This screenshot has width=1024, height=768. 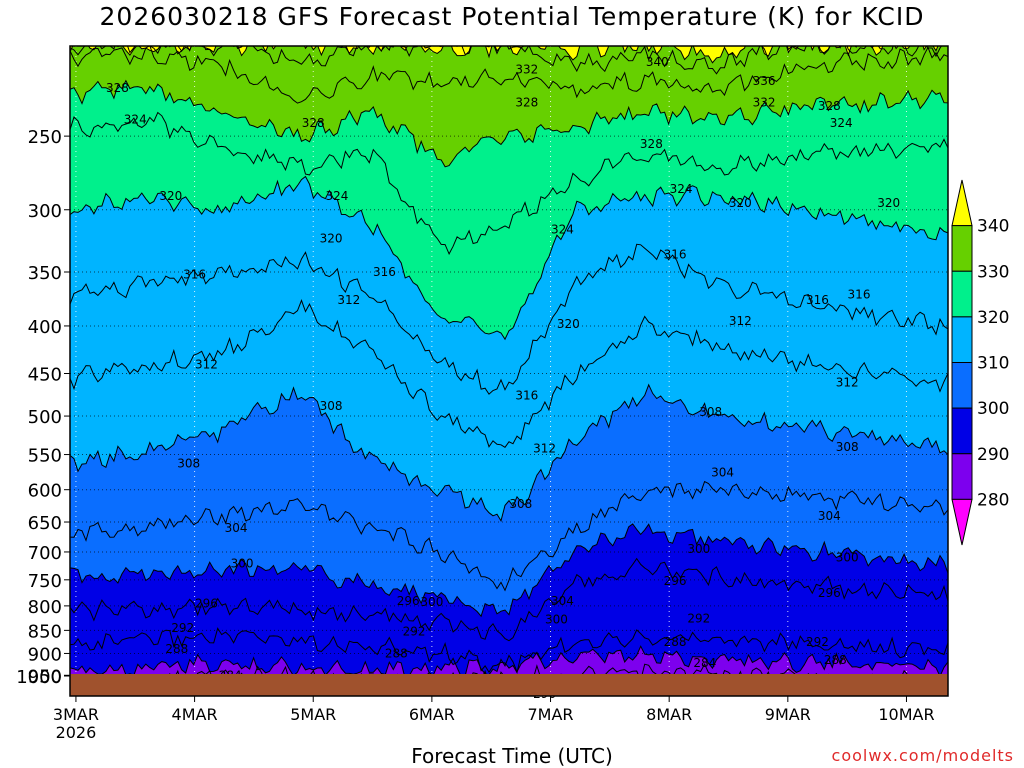 What do you see at coordinates (657, 62) in the screenshot?
I see `contour-label: 340` at bounding box center [657, 62].